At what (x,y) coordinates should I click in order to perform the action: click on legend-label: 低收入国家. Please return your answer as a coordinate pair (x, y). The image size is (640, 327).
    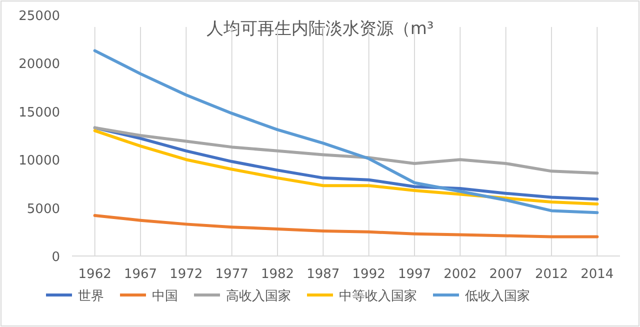
    Looking at the image, I should click on (497, 296).